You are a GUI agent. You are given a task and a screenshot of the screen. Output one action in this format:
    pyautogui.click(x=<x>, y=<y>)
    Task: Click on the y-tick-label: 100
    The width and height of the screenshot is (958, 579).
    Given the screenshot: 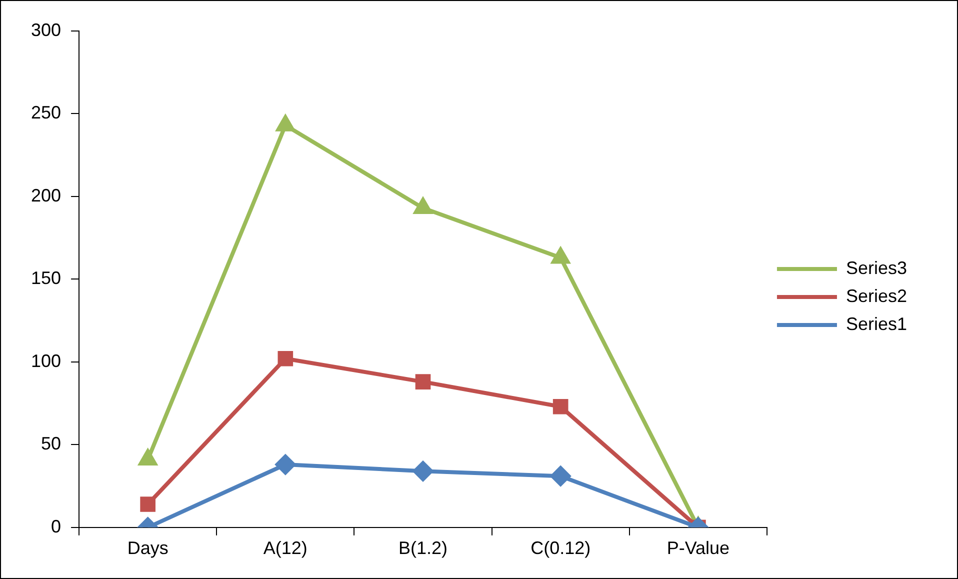 What is the action you would take?
    pyautogui.click(x=46, y=360)
    